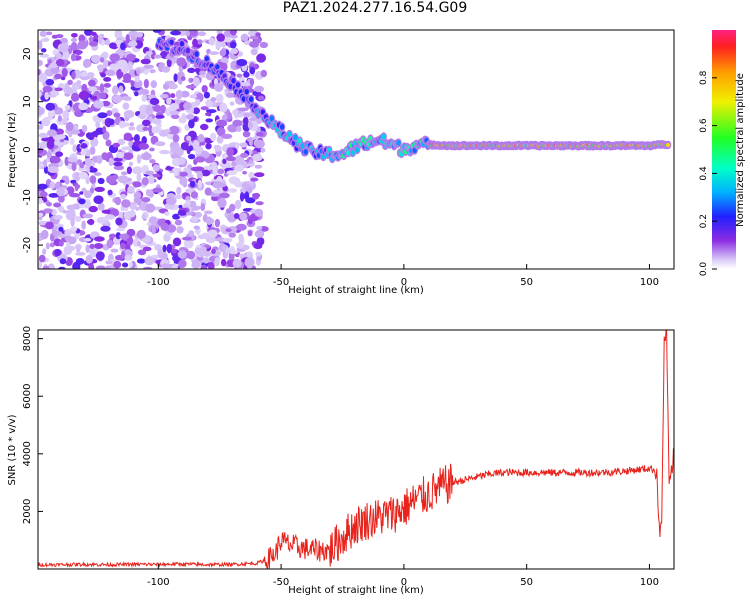 This screenshot has height=600, width=750. Describe the element at coordinates (158, 282) in the screenshot. I see `x-tick-label: -100` at that location.